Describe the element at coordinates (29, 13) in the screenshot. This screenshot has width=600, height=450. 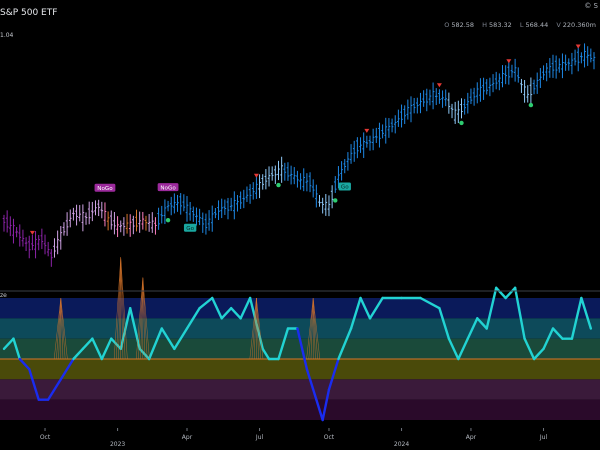
I see `chart-title: S&P 500 ETF` at that location.